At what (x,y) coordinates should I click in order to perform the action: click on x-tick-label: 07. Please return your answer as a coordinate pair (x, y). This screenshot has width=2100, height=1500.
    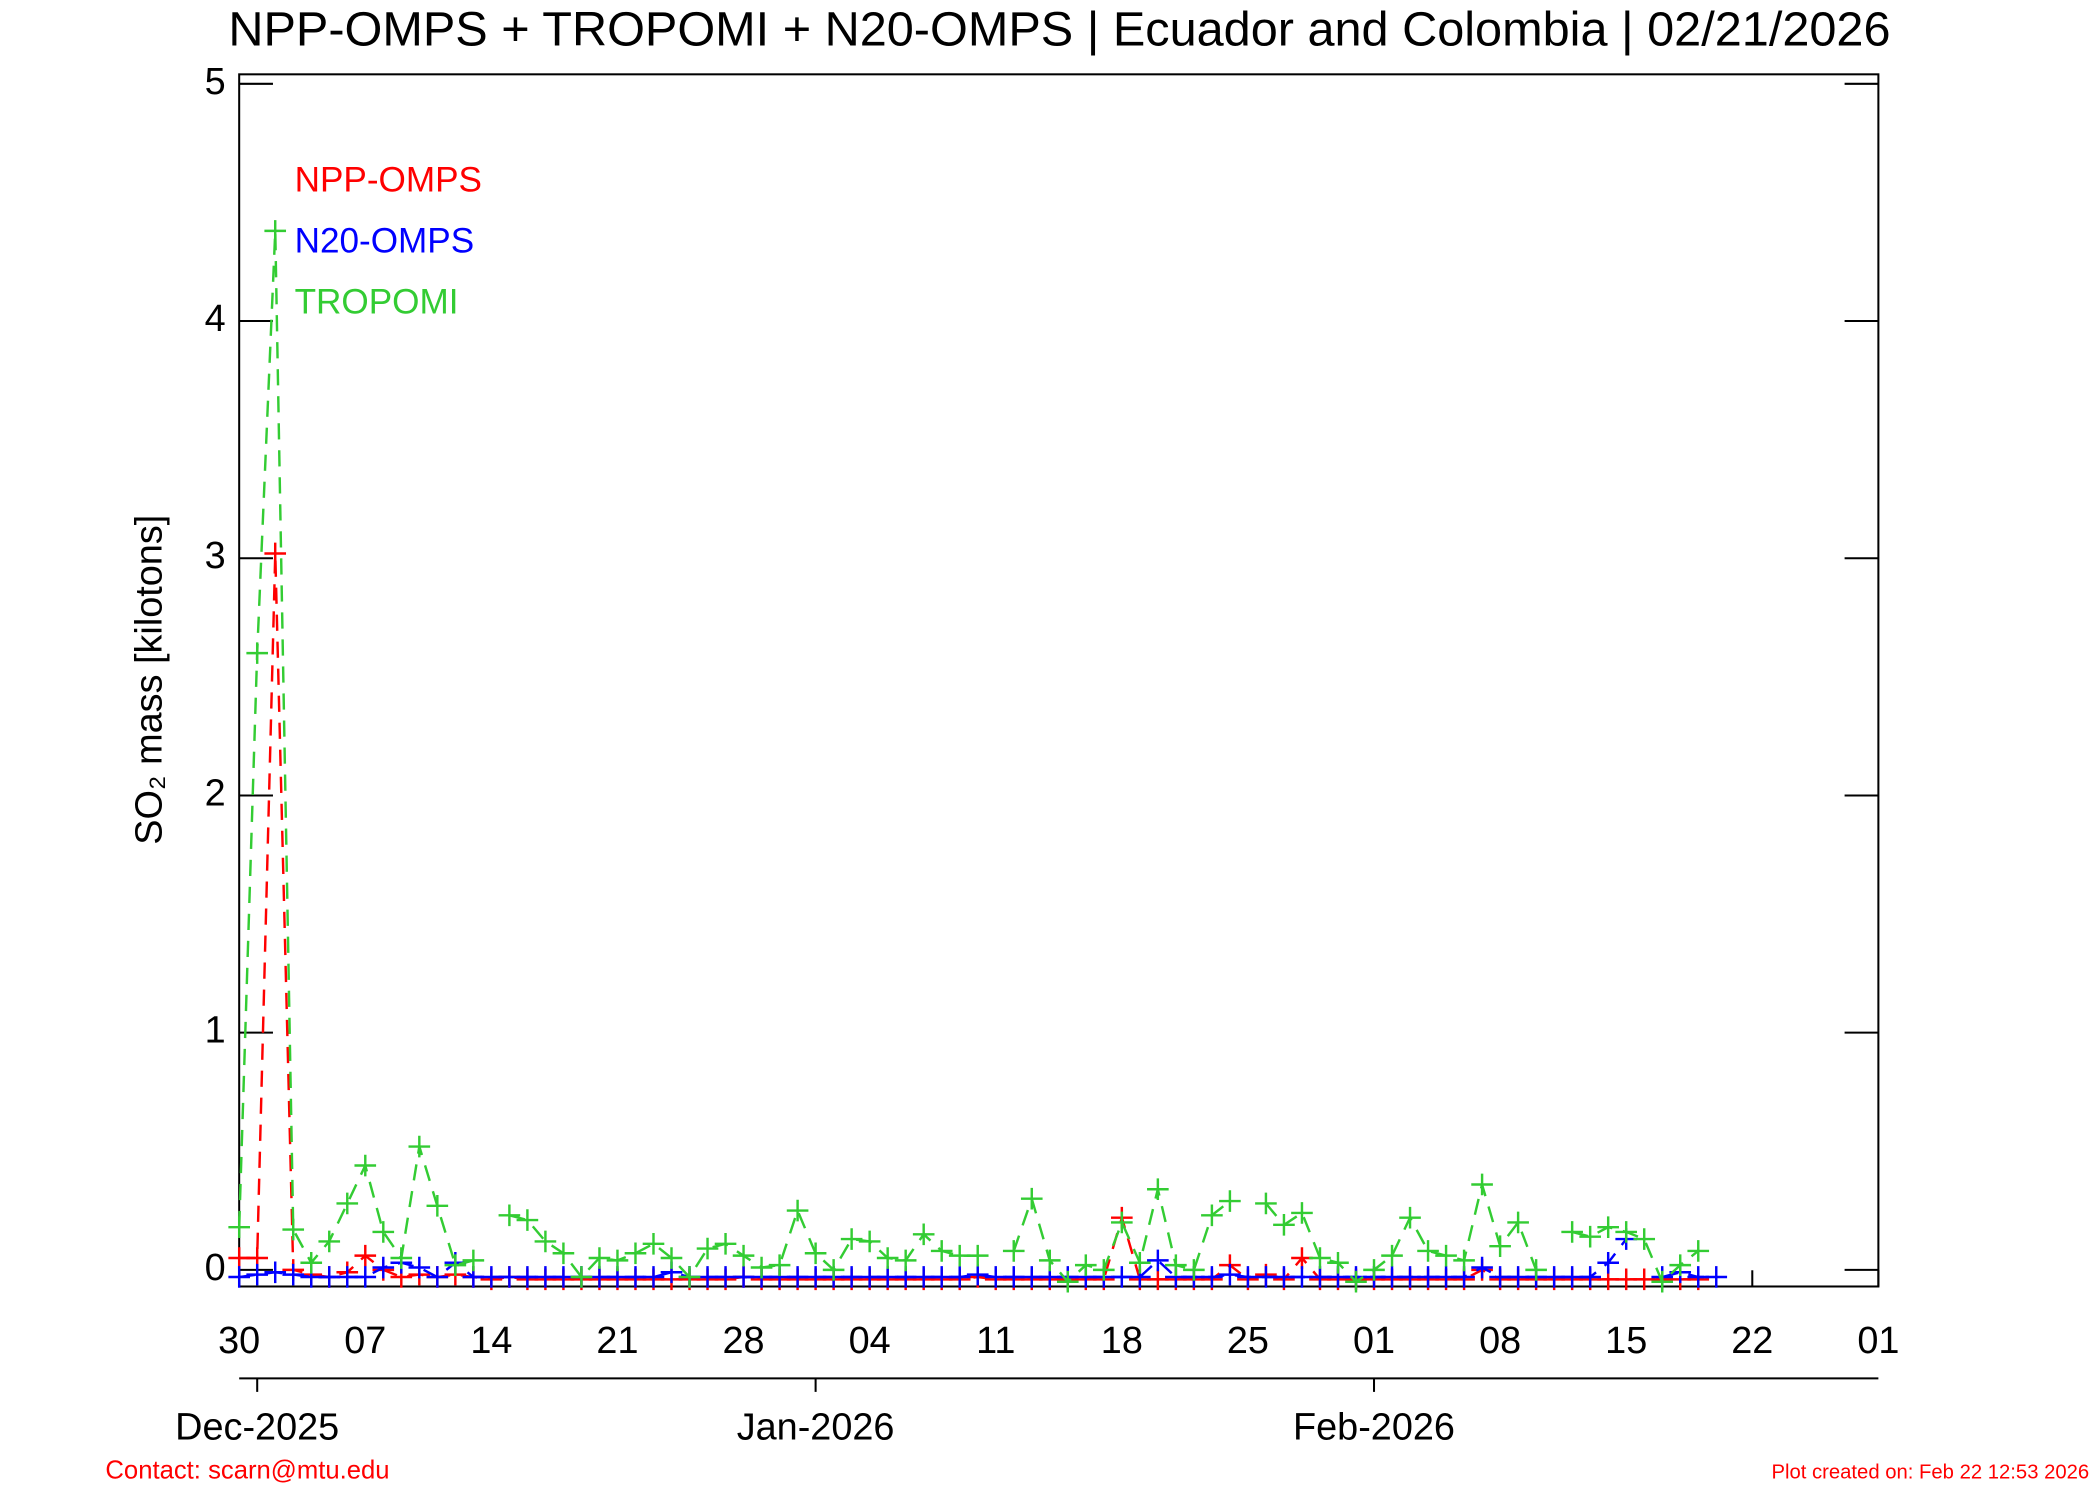
    Looking at the image, I should click on (365, 1341).